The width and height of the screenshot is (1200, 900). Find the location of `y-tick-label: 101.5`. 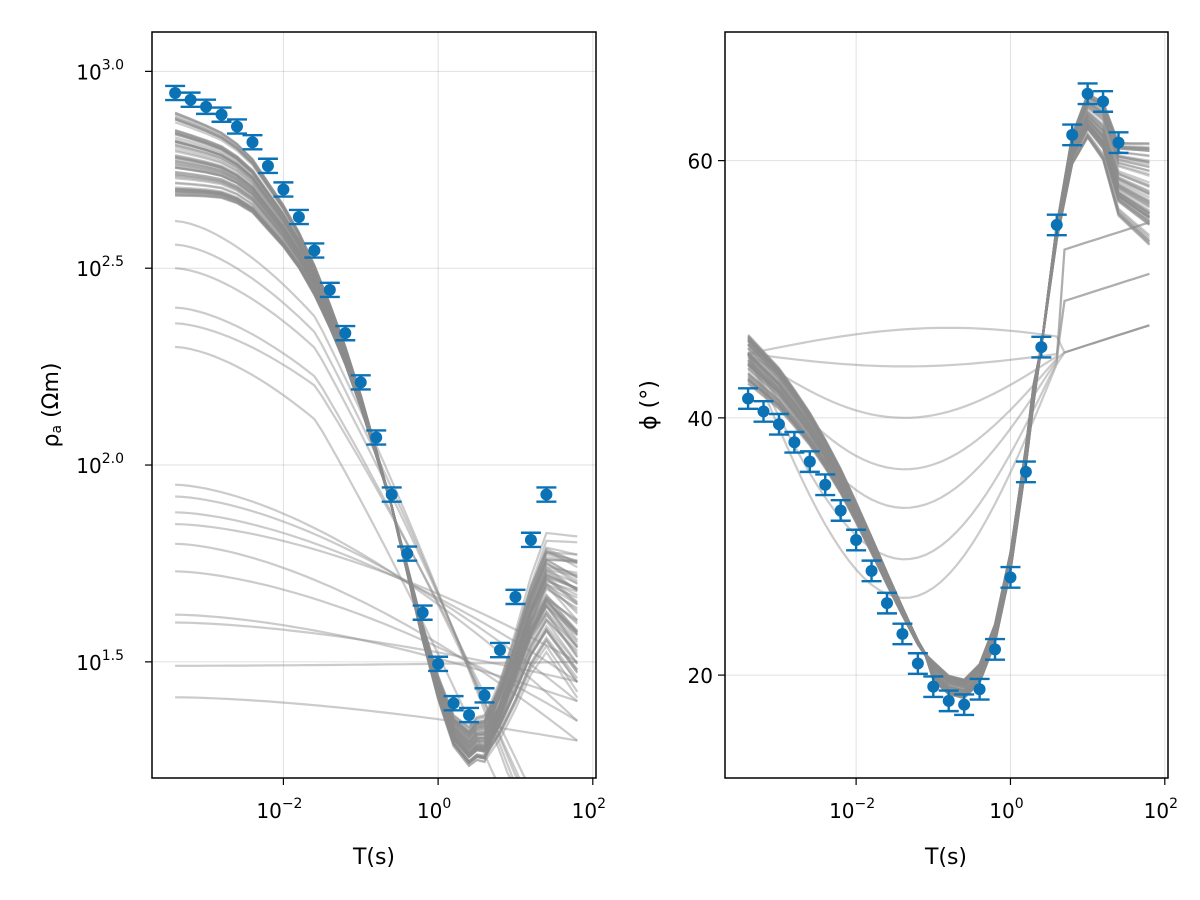

y-tick-label: 101.5 is located at coordinates (100, 661).